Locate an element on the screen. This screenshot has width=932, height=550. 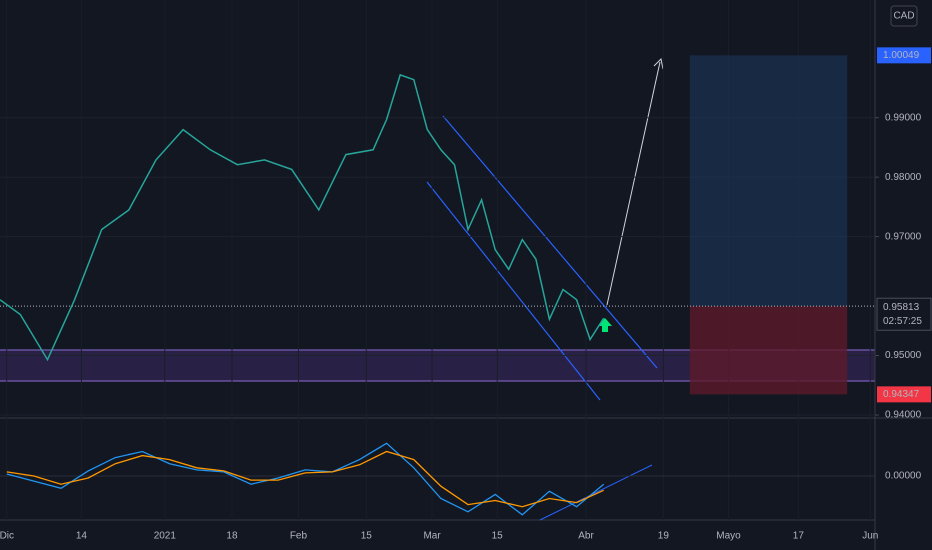
osc-macd is located at coordinates (305, 479).